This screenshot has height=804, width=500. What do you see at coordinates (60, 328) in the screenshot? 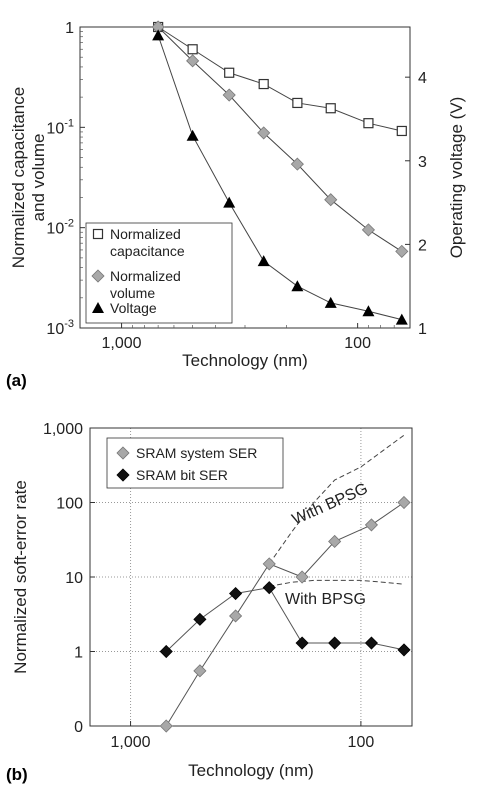
I see `y-tick-label-a: 10⁻³` at bounding box center [60, 328].